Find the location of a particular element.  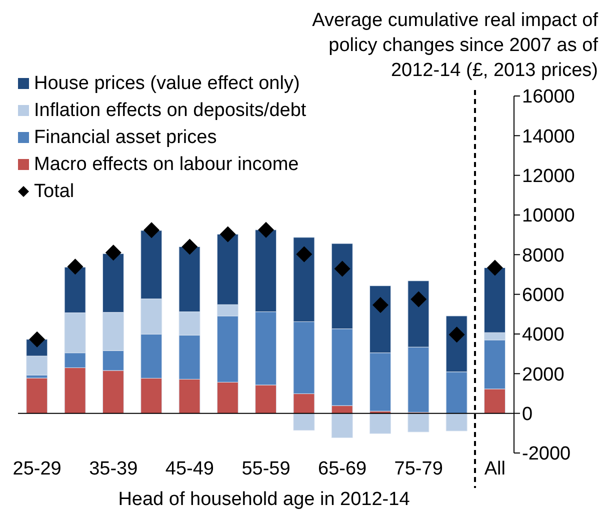

x-tick-label: 75-79 is located at coordinates (418, 469).